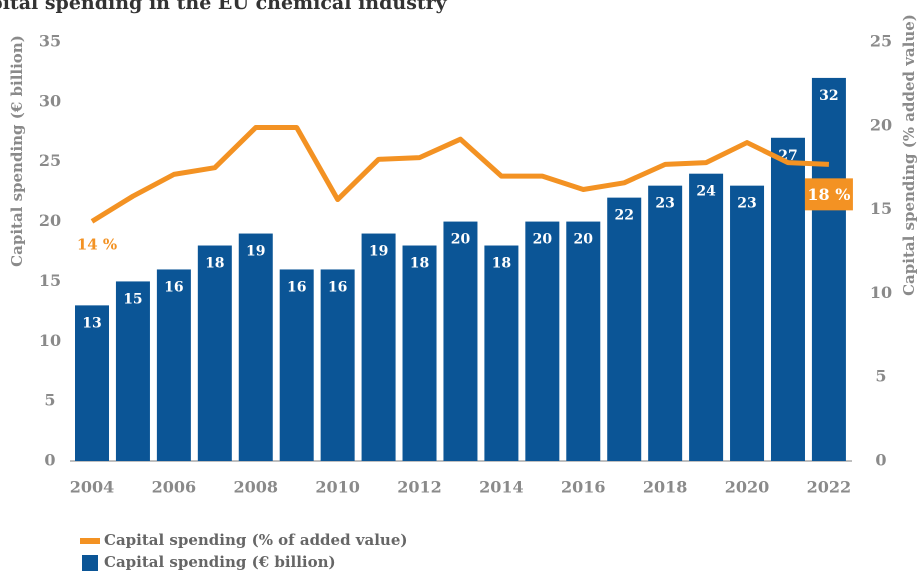 The width and height of the screenshot is (921, 573). I want to click on bar-label: 15, so click(132, 299).